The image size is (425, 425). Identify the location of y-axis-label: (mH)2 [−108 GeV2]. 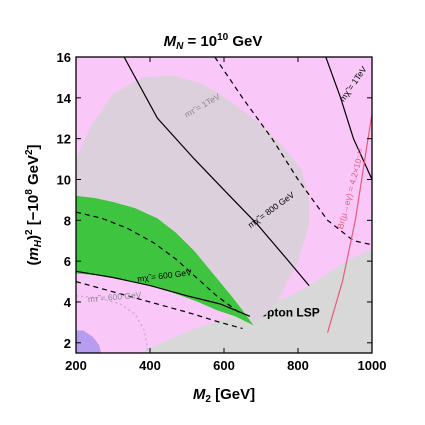
(34, 204).